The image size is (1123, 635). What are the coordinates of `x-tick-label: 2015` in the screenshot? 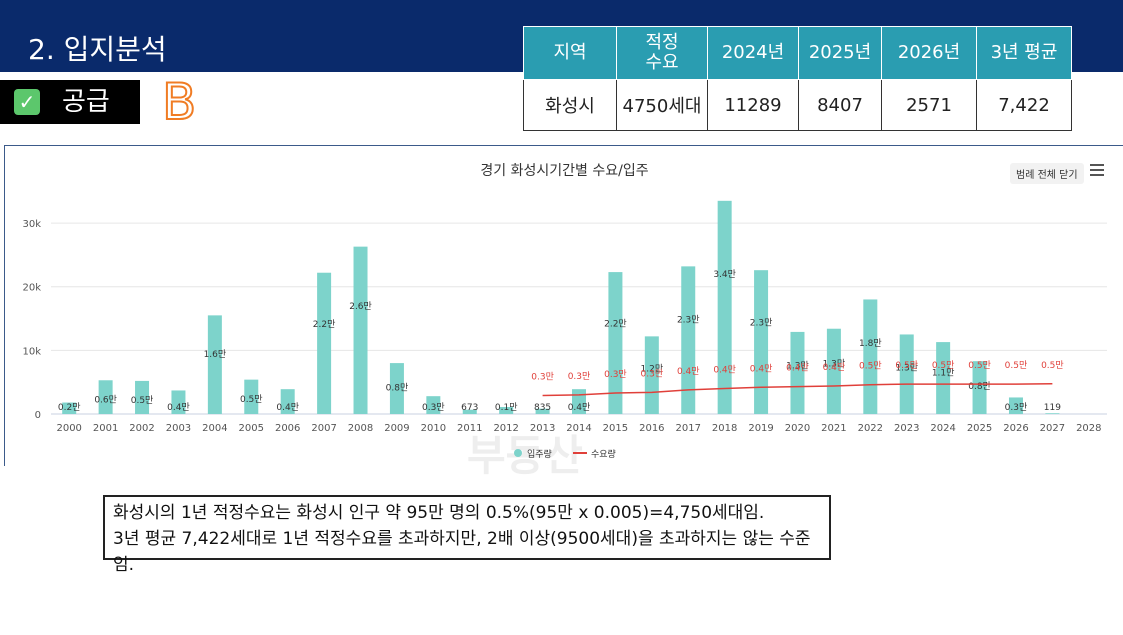 It's located at (615, 428).